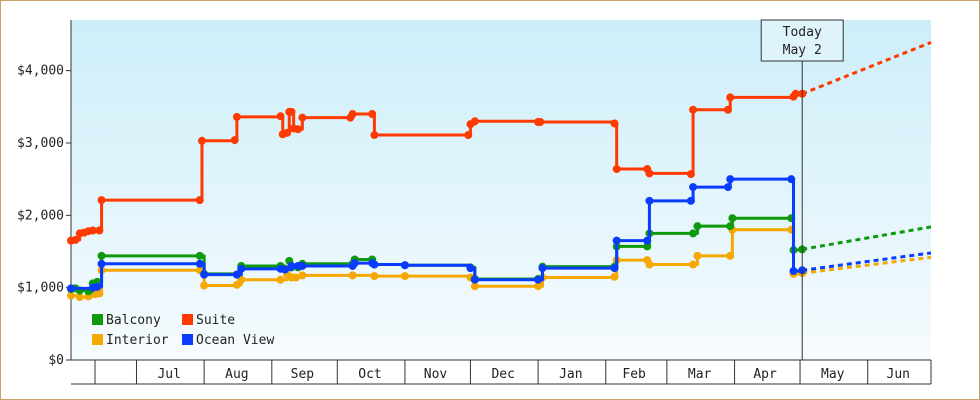 The height and width of the screenshot is (400, 980). What do you see at coordinates (369, 374) in the screenshot?
I see `x-tick-label: Oct` at bounding box center [369, 374].